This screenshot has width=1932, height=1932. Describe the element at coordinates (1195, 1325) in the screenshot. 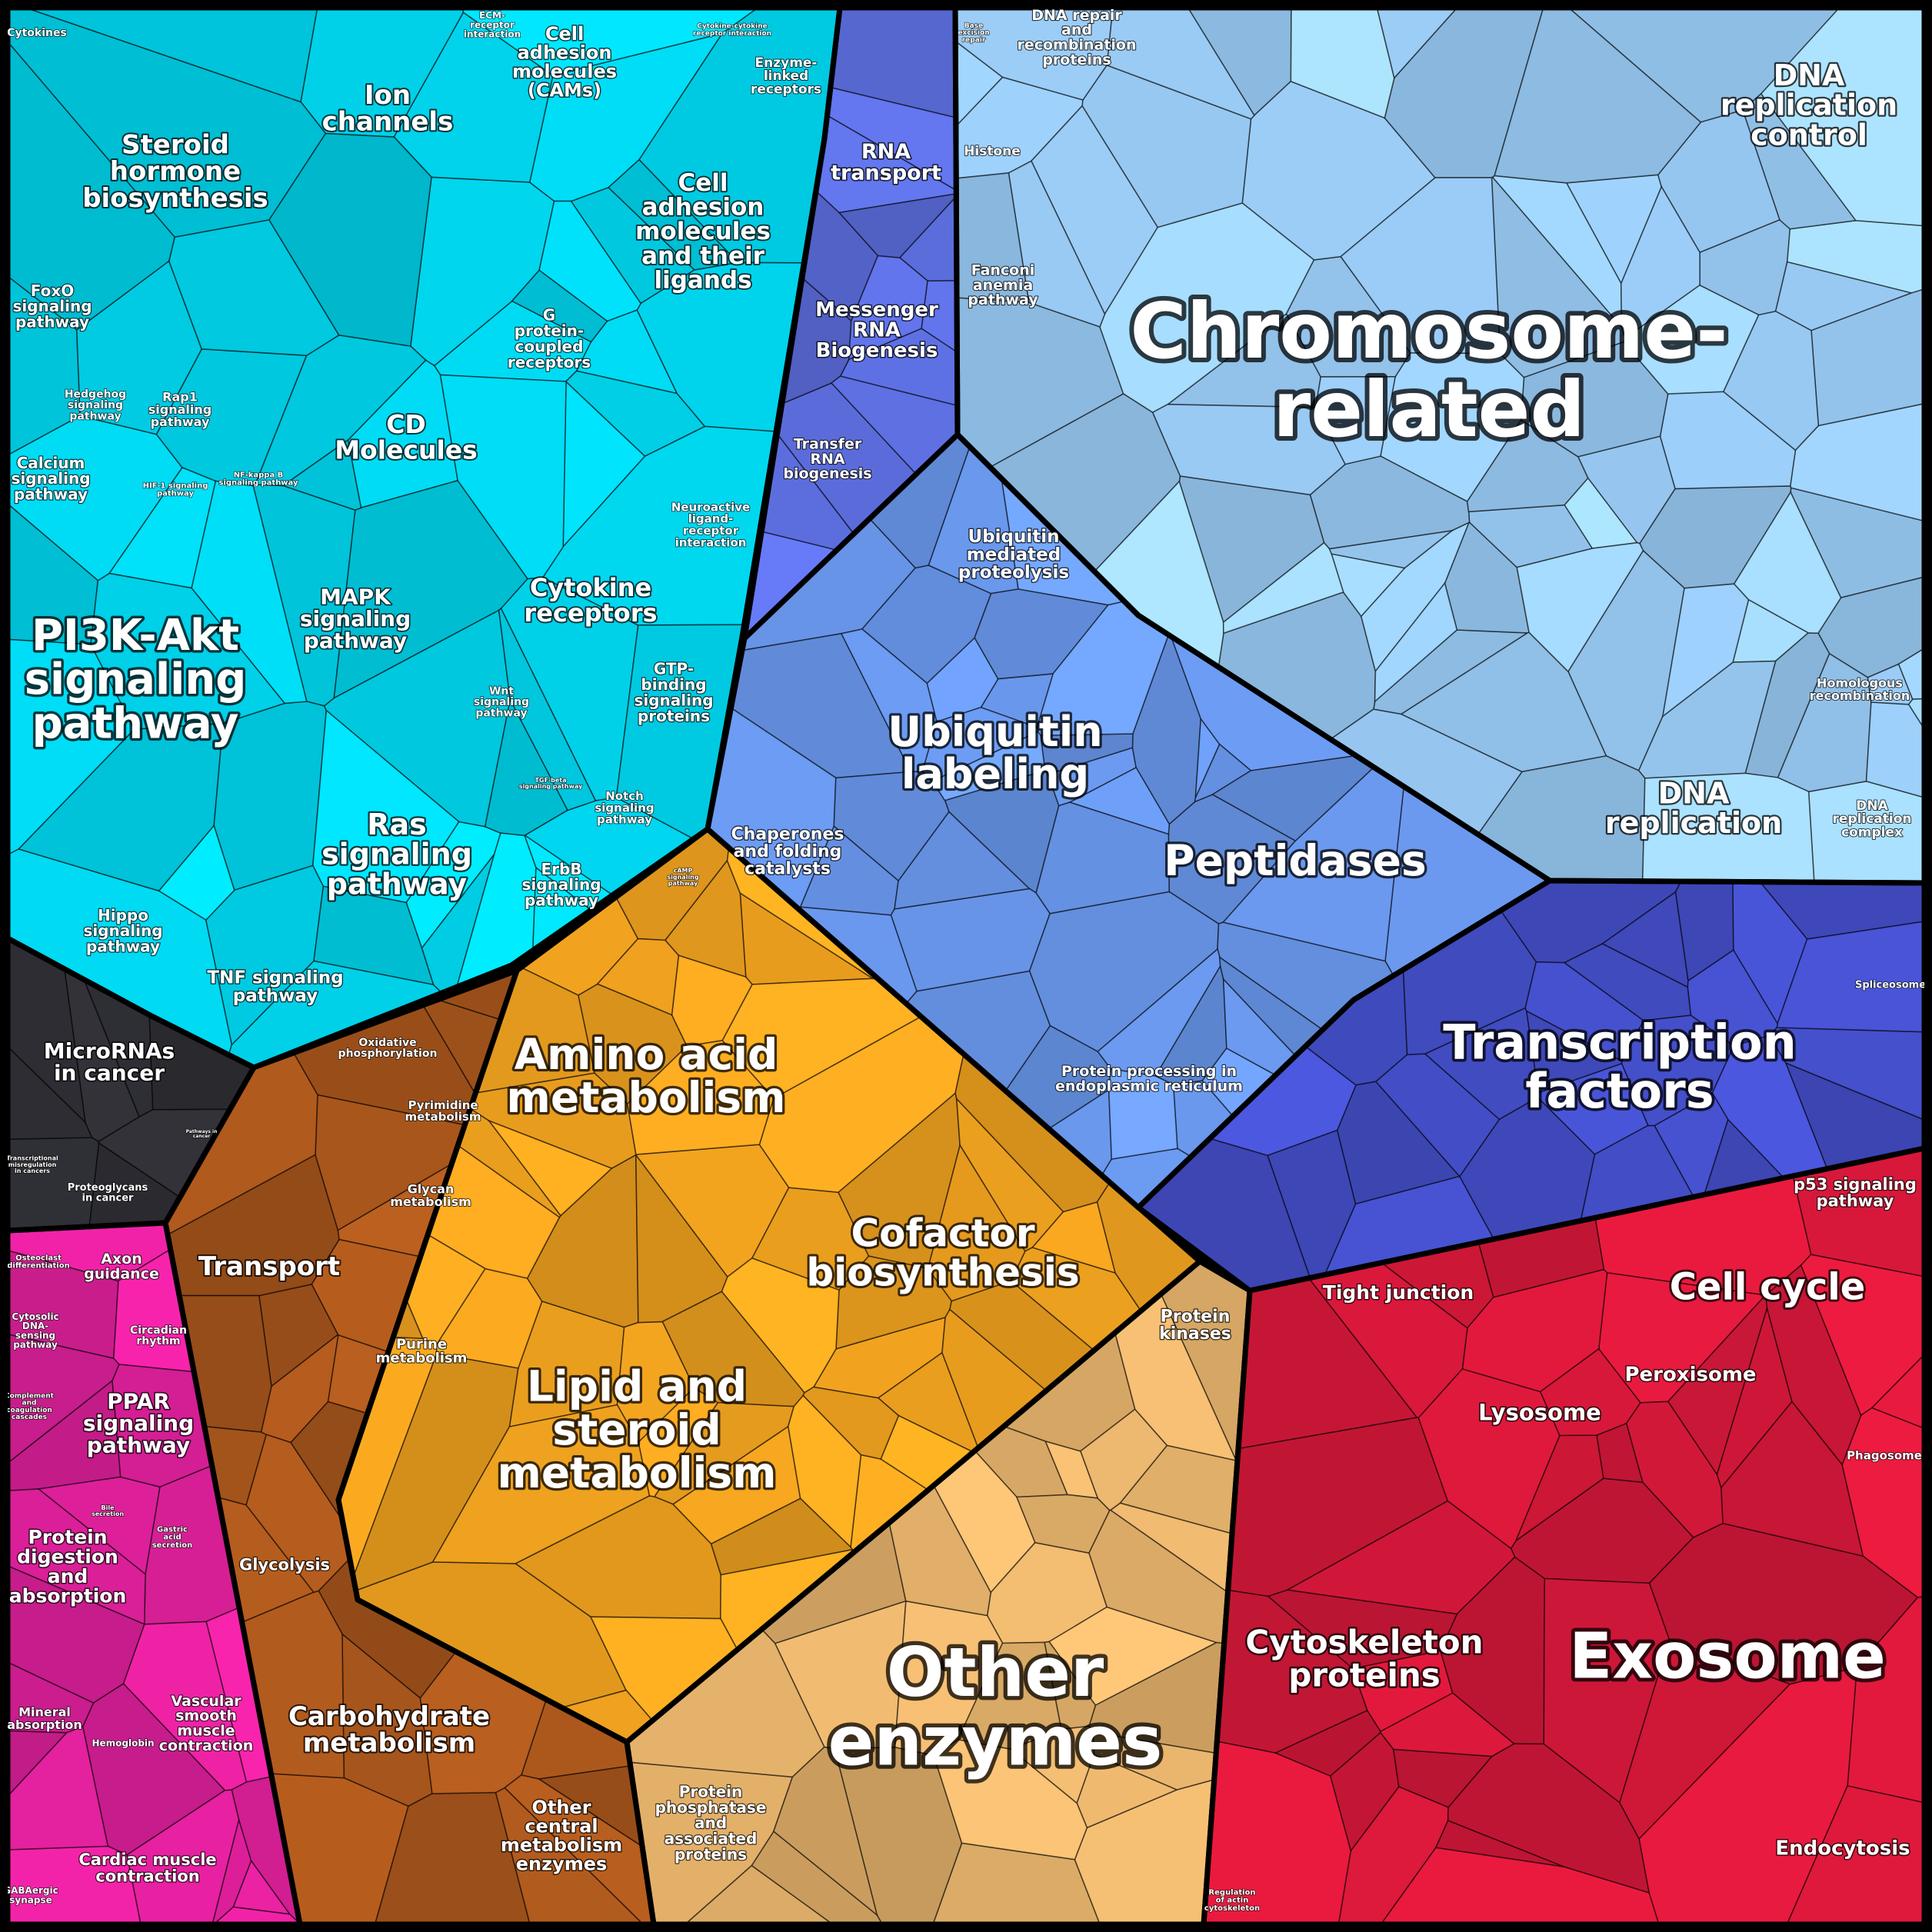

I see `label-protein-kinases: Protein kinases` at that location.